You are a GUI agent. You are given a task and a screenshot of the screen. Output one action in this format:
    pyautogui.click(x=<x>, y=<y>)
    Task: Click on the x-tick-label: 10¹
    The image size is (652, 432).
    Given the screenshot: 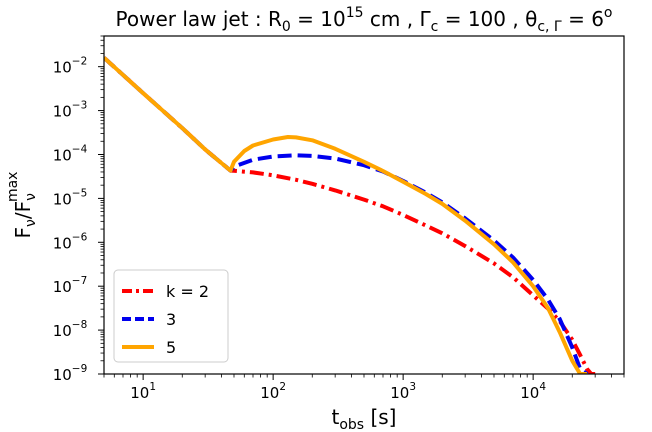 What is the action you would take?
    pyautogui.click(x=143, y=391)
    